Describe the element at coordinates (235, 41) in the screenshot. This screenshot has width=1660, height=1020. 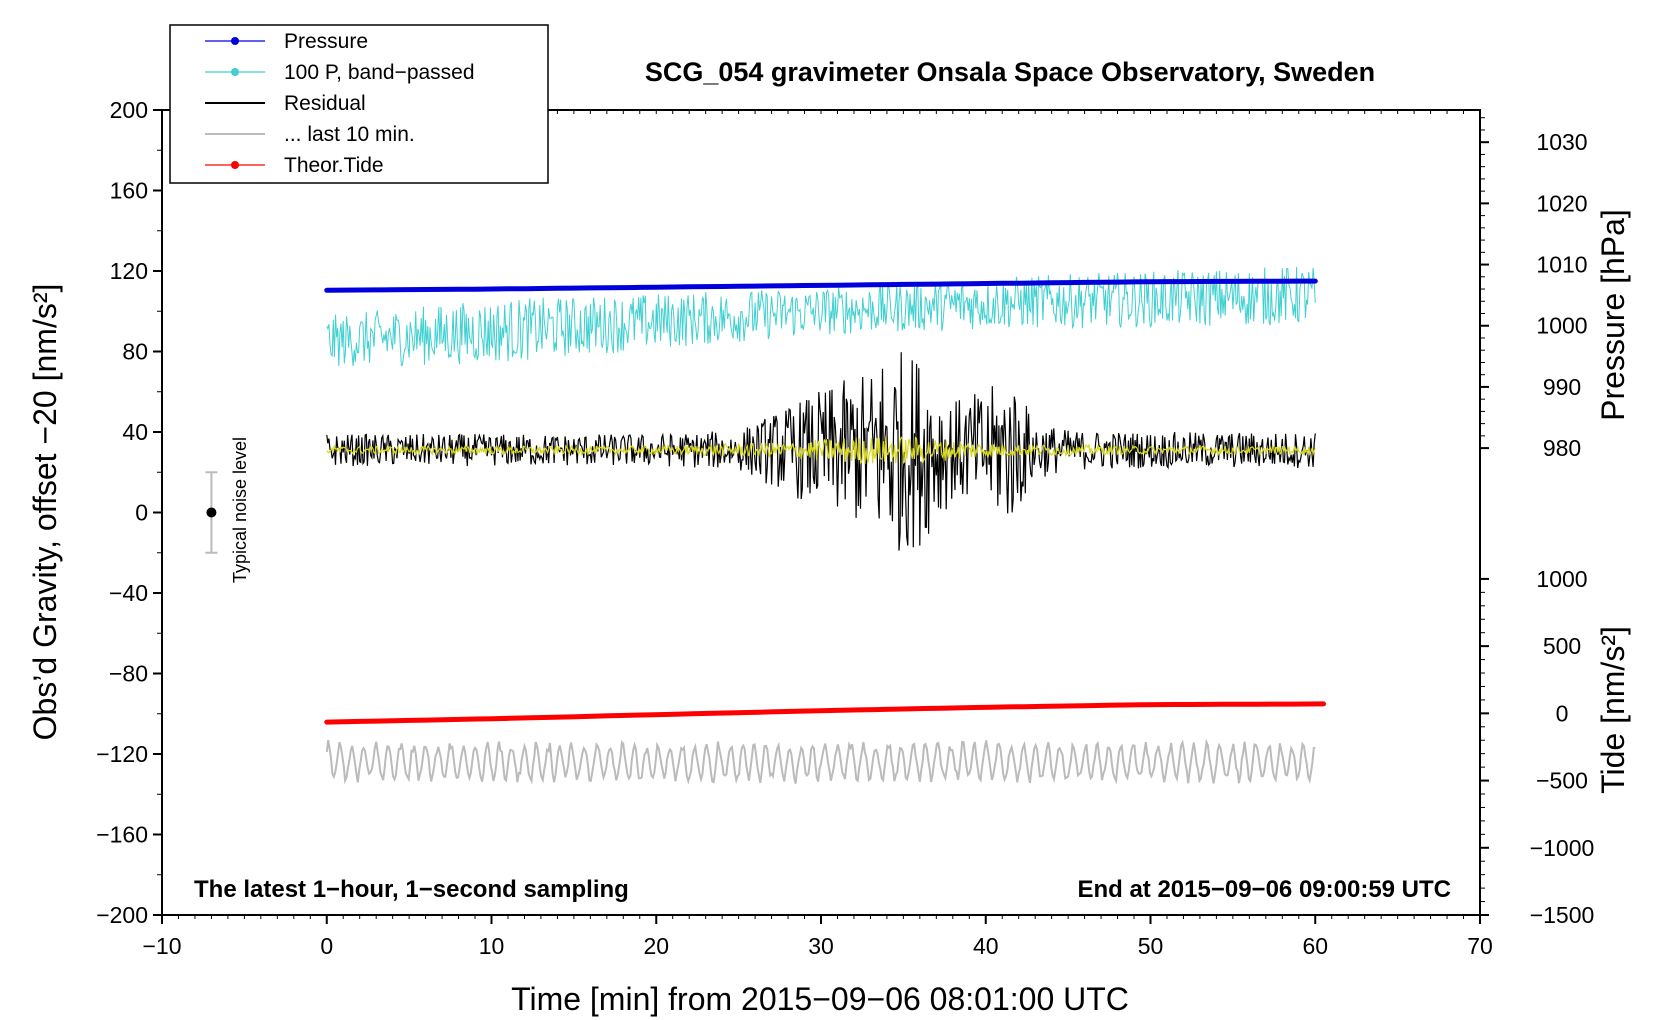
I see `legend-marker-pressure` at that location.